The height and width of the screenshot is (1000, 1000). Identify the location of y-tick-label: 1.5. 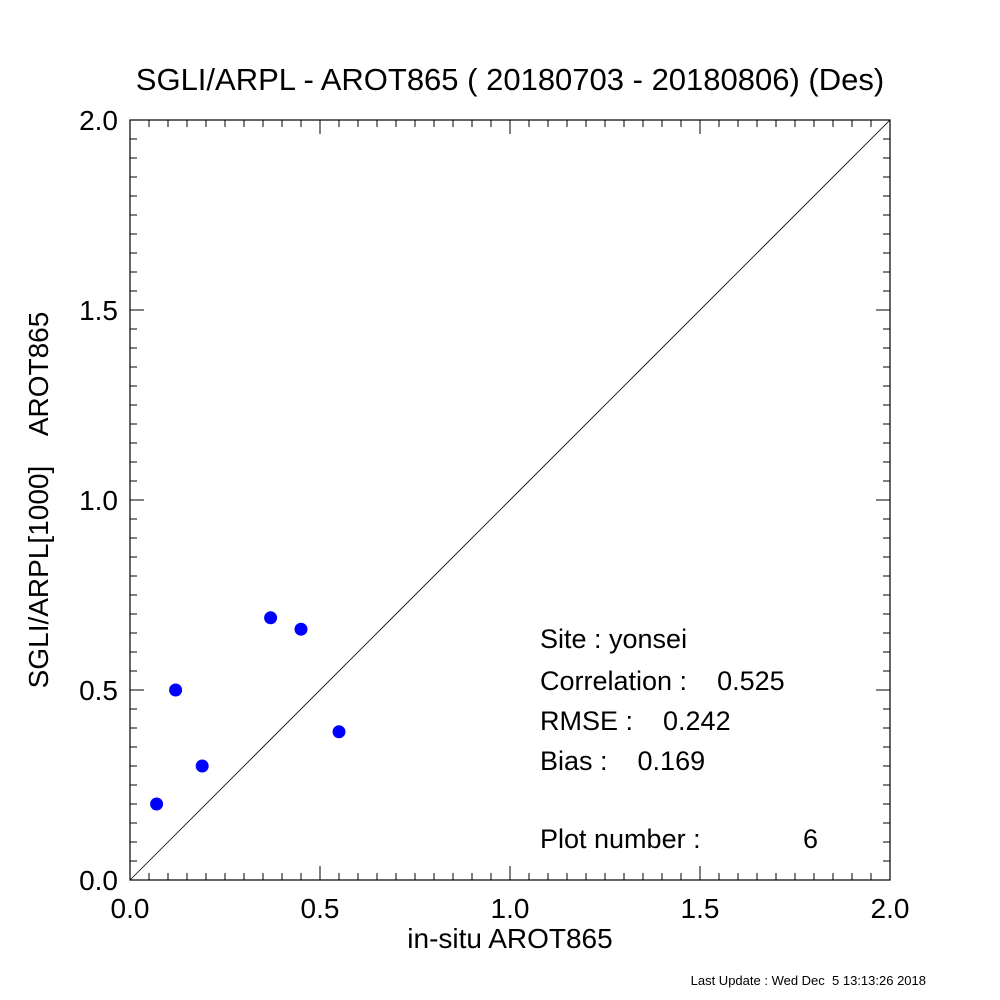
(98, 310).